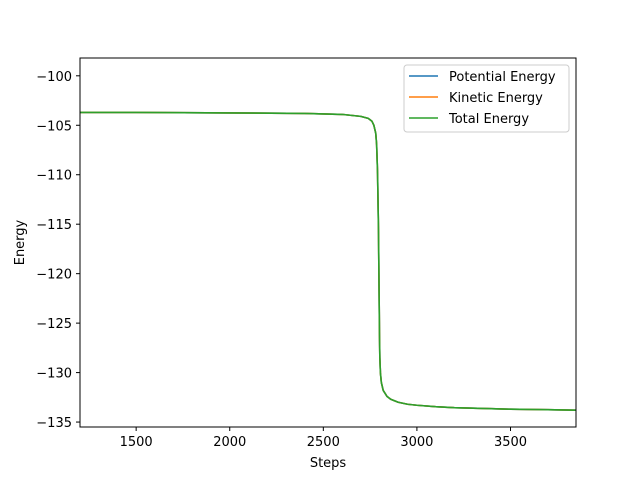  I want to click on y-tick-label: −125, so click(54, 324).